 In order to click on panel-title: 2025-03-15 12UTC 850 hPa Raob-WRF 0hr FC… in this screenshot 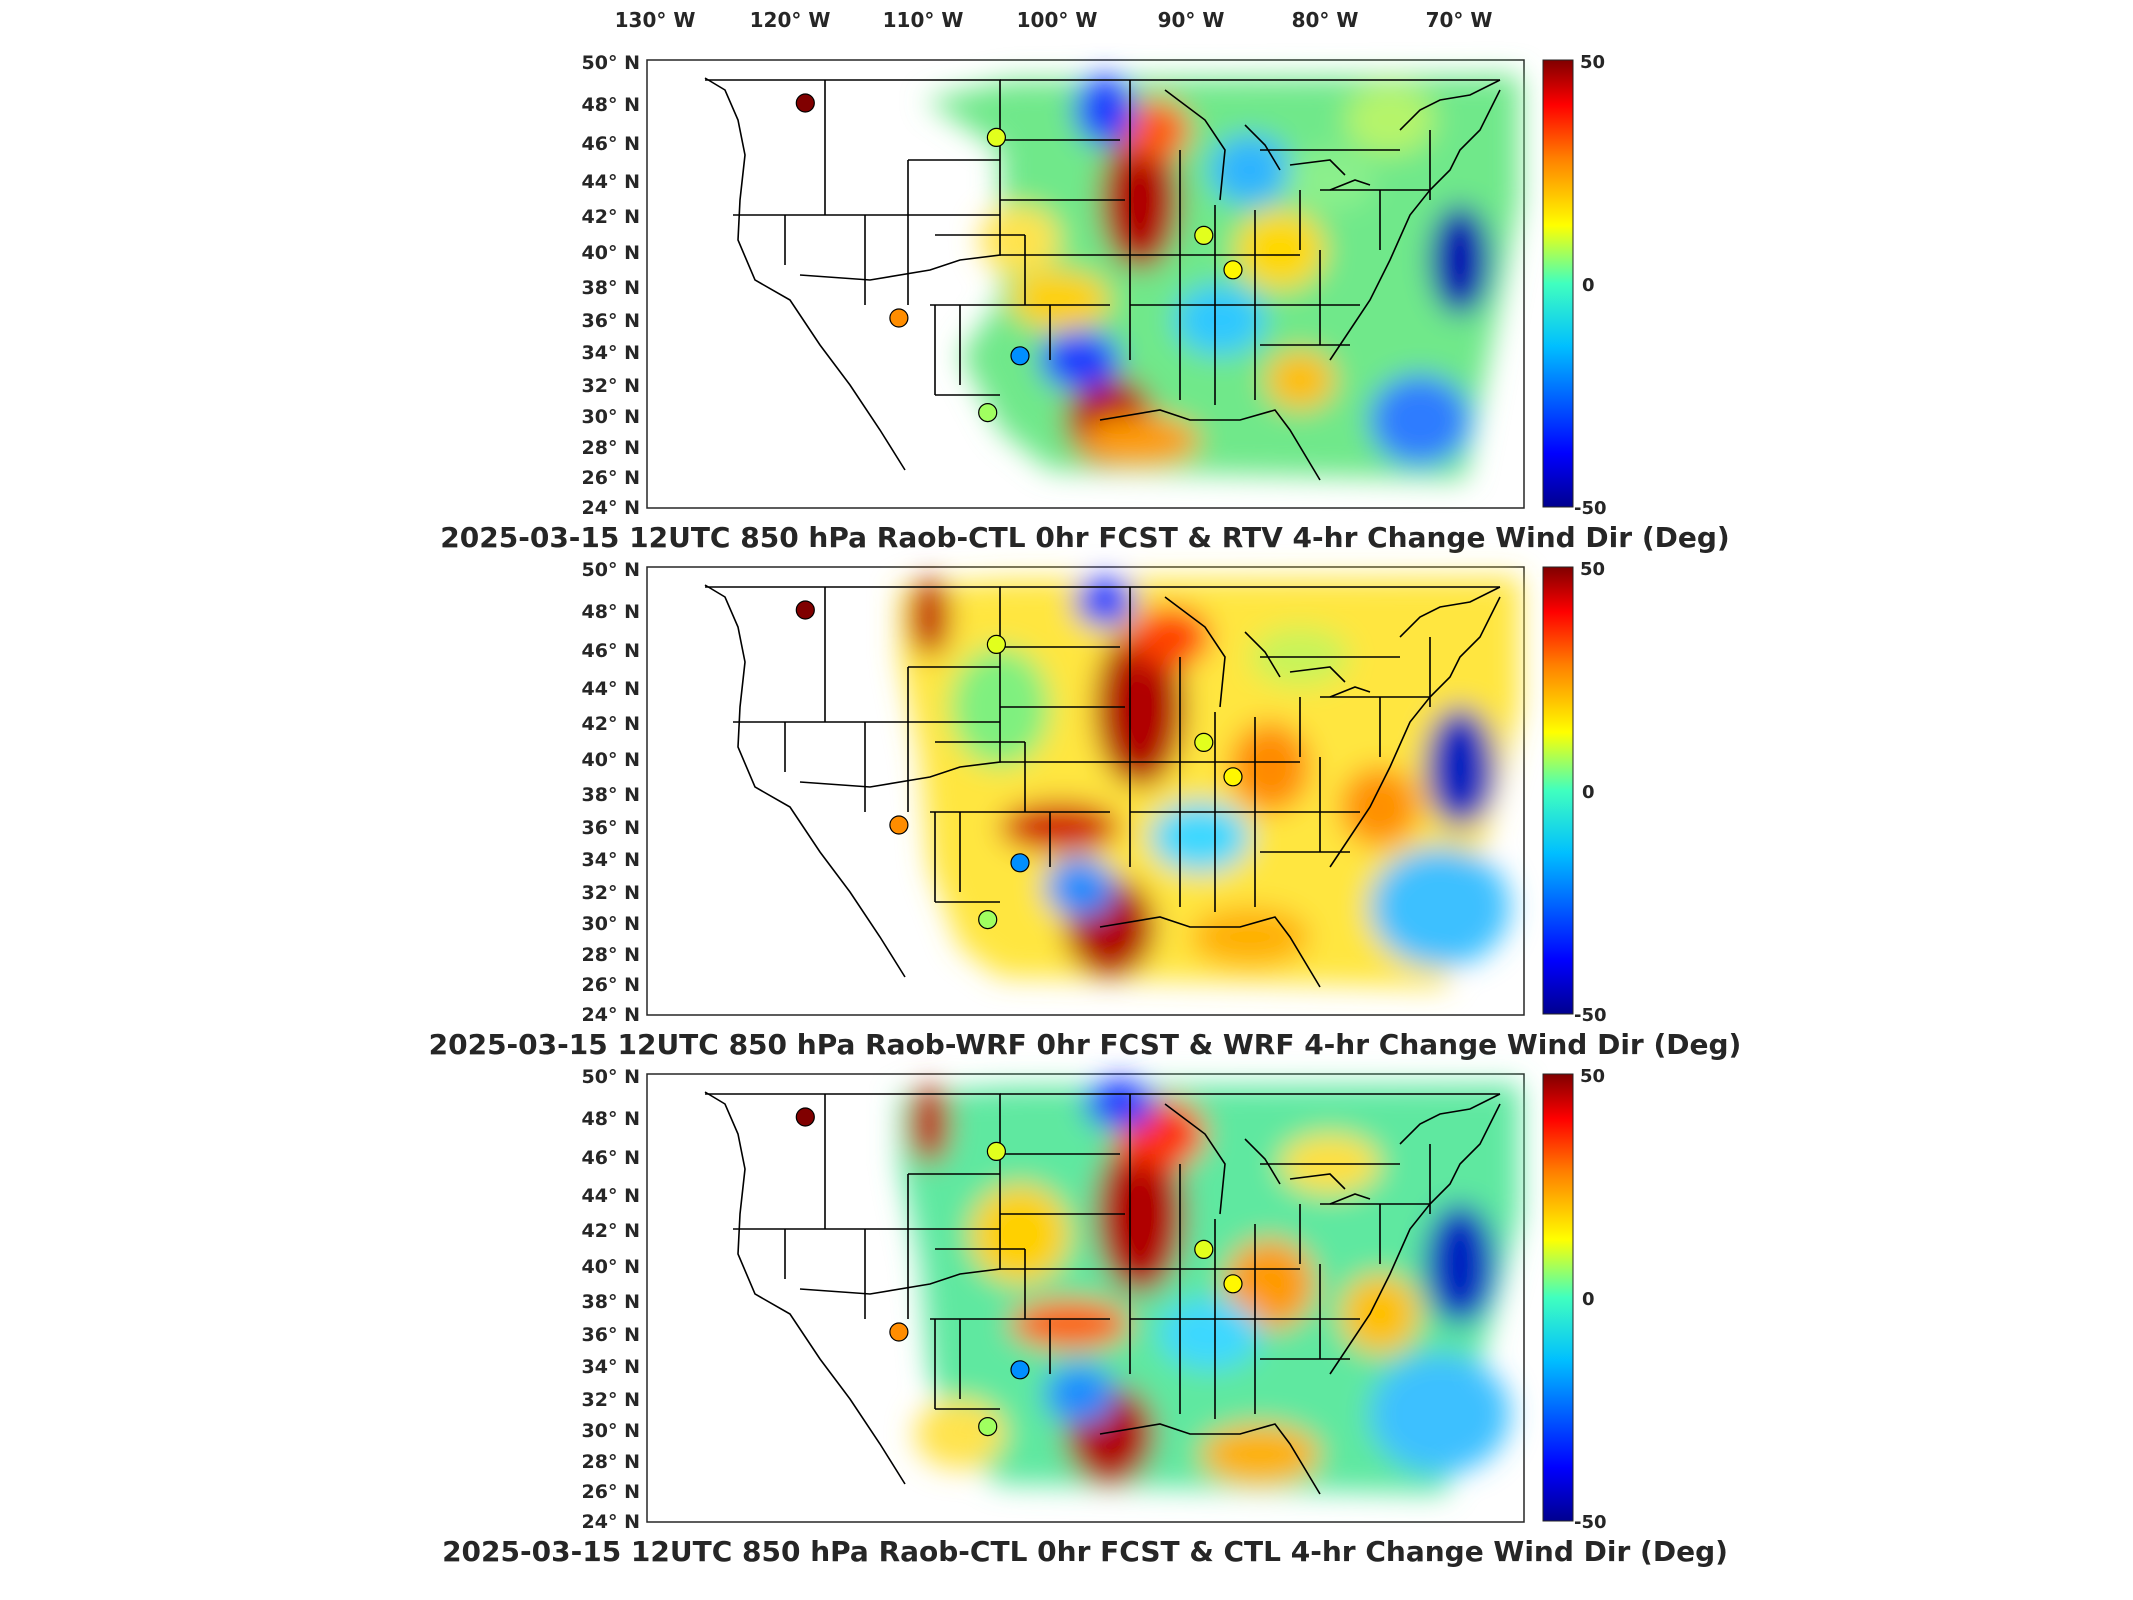, I will do `click(1085, 1044)`.